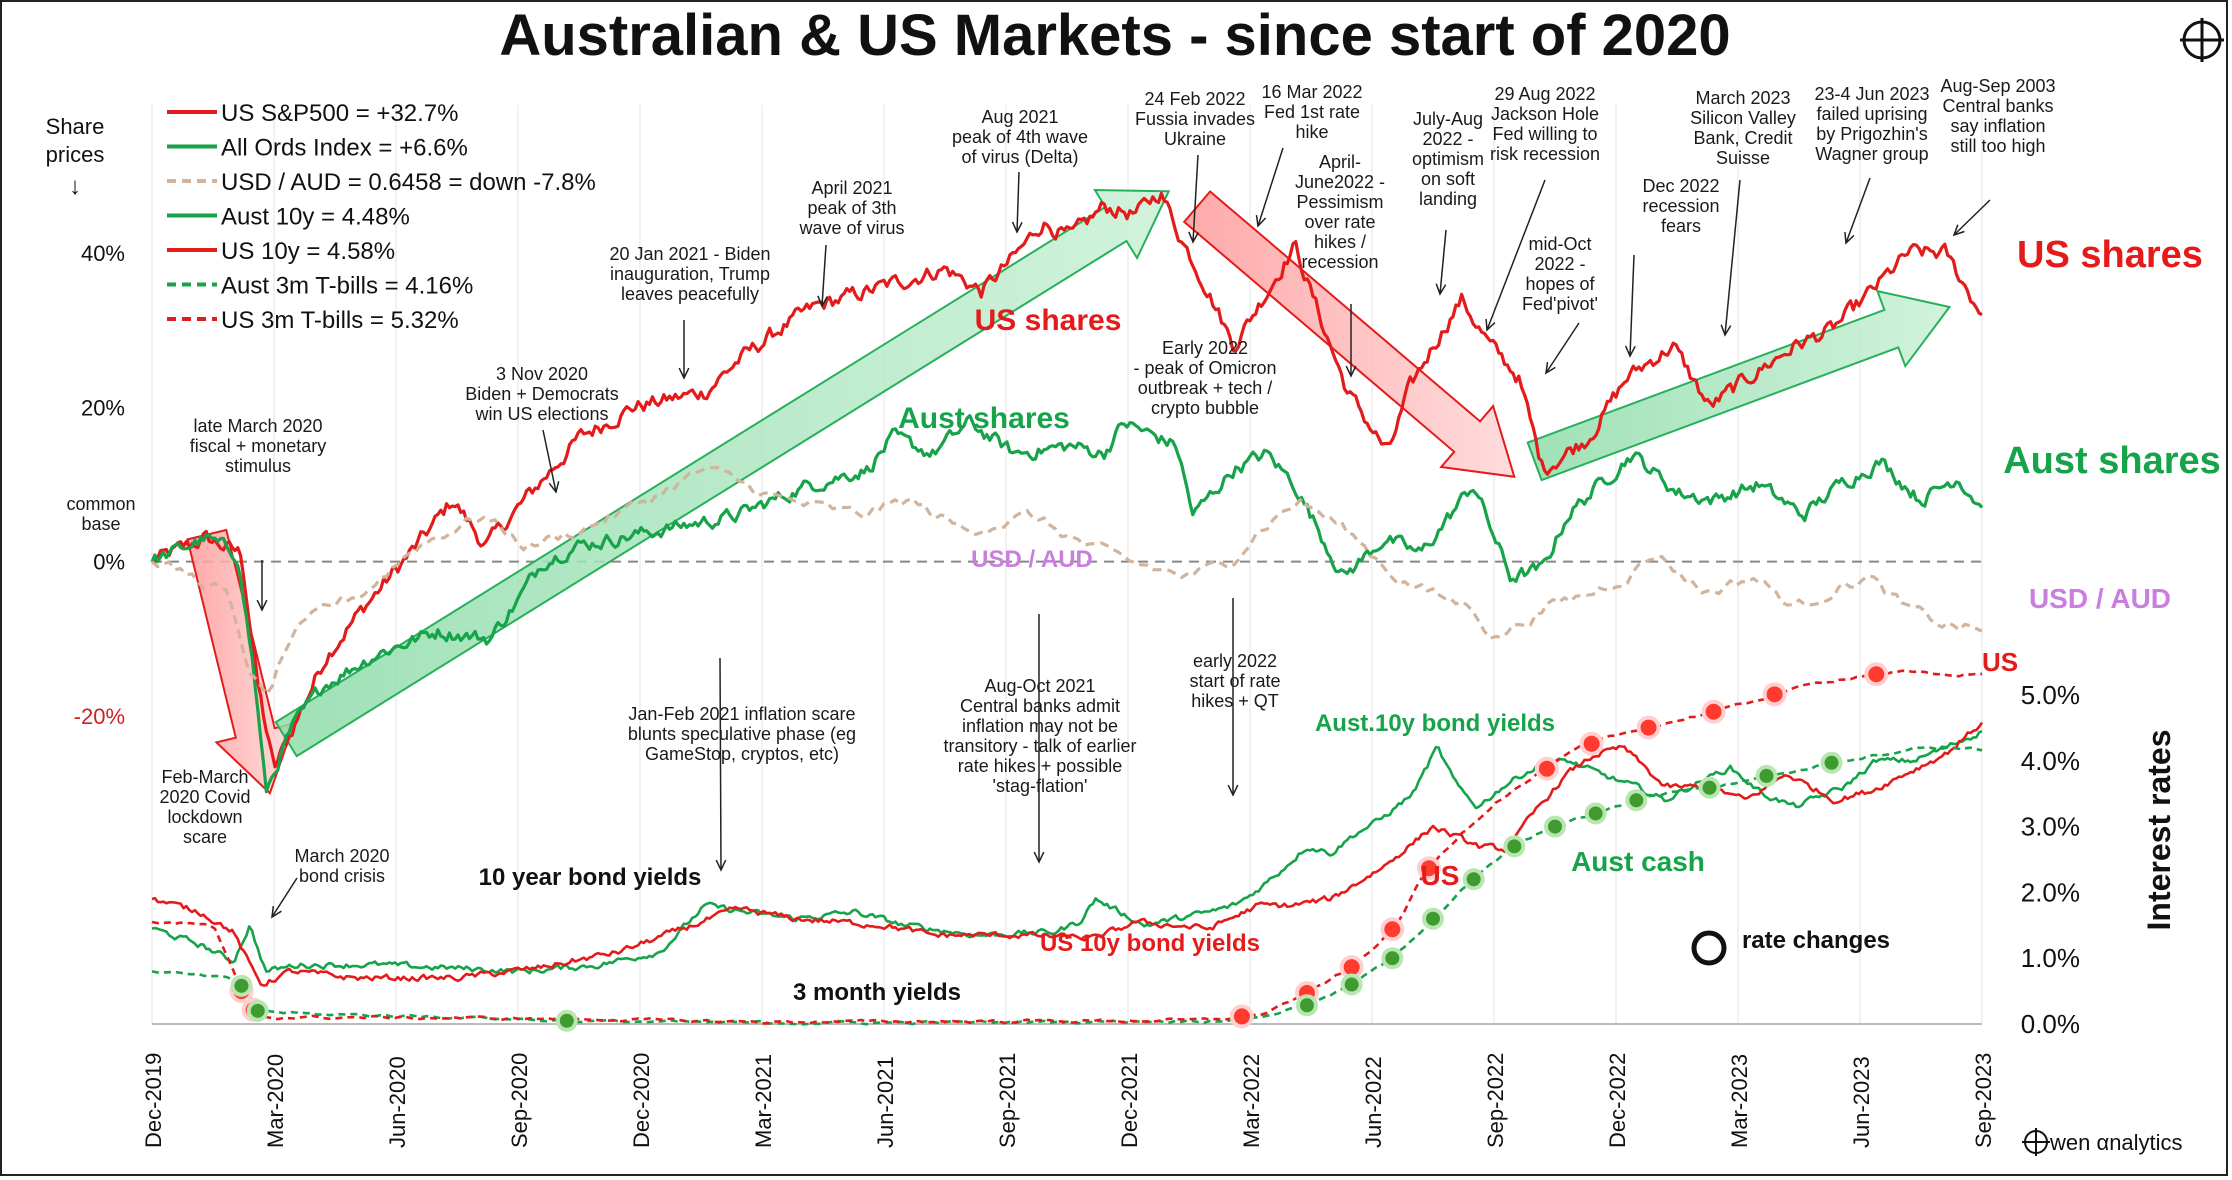  I want to click on annotation-line: 2022 -, so click(1559, 264).